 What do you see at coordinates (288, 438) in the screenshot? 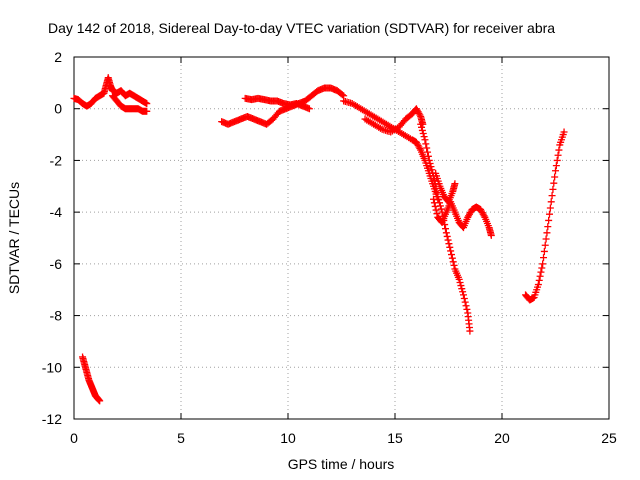
I see `x-tick-label: 10` at bounding box center [288, 438].